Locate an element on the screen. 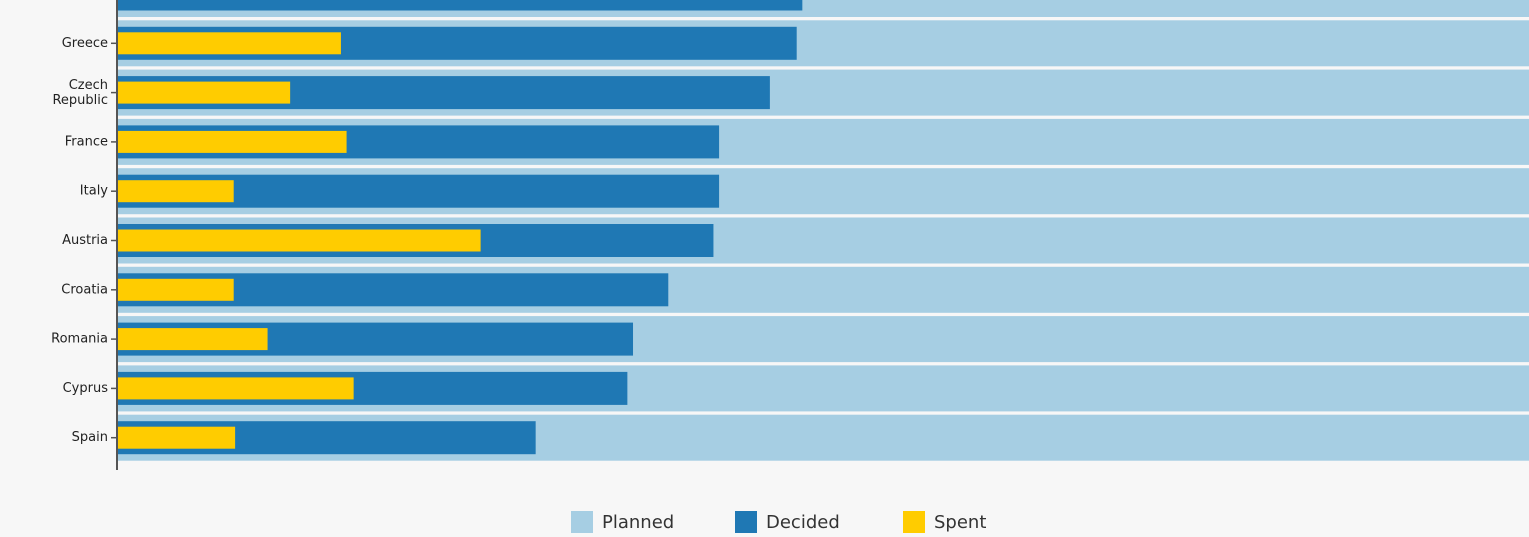 This screenshot has width=1529, height=537. y-tick-label: Czech Republic is located at coordinates (80, 93).